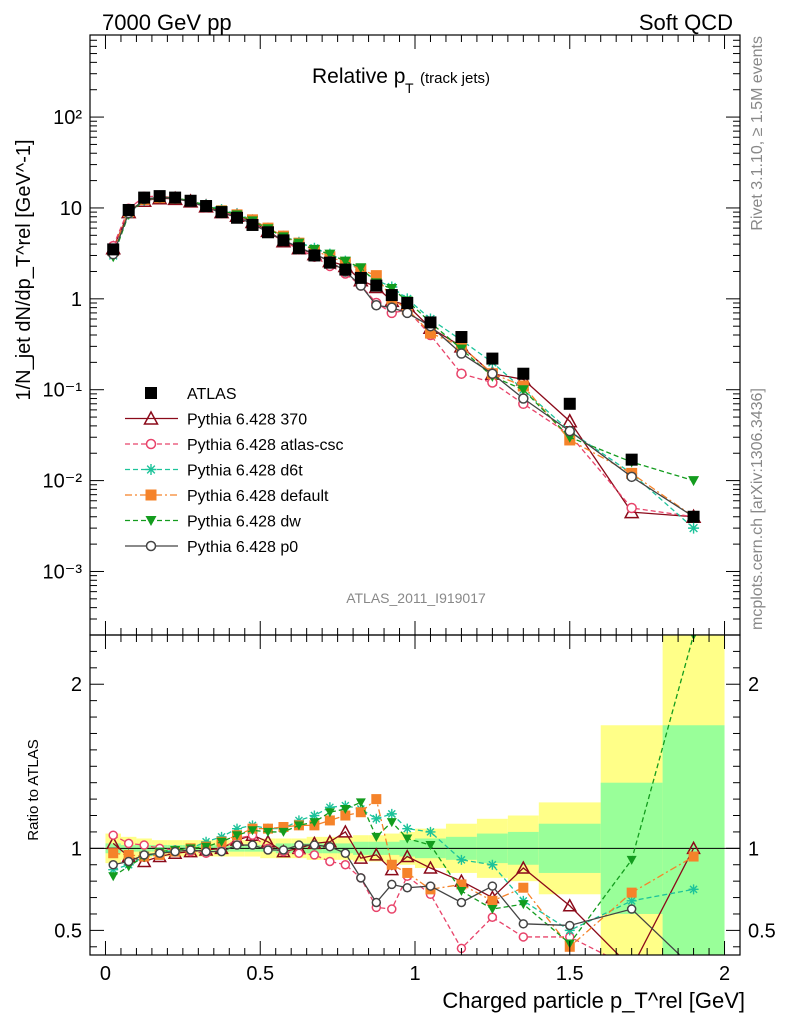 The height and width of the screenshot is (1024, 786). I want to click on legend-entry: Pythia 6.428 370, so click(216, 419).